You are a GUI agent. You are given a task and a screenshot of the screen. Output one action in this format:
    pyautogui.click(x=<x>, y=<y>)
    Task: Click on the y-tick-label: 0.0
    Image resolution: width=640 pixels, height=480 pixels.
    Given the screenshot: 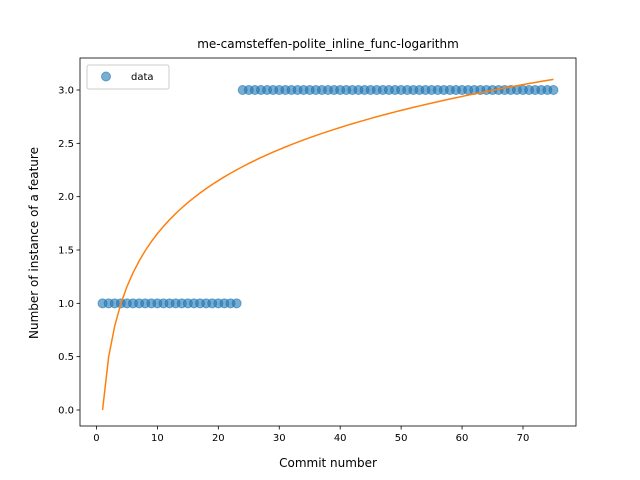 What is the action you would take?
    pyautogui.click(x=66, y=411)
    